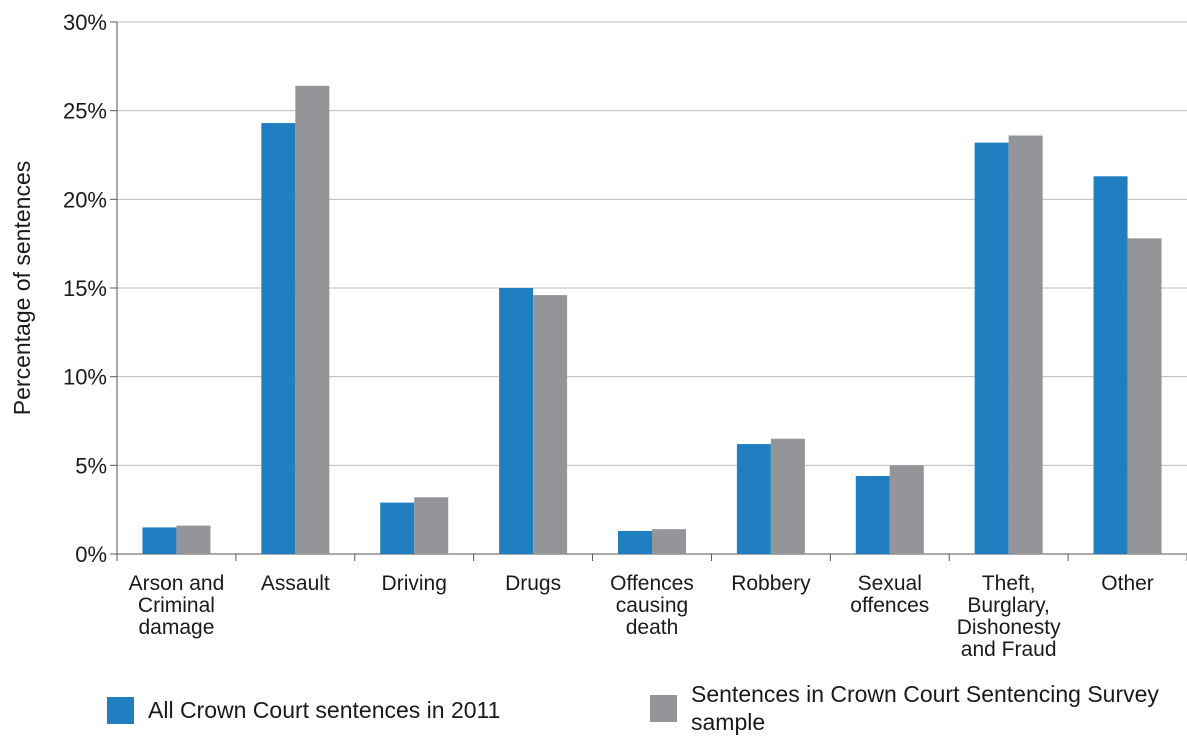 Image resolution: width=1187 pixels, height=744 pixels. I want to click on y-tick-label: 15%, so click(85, 288).